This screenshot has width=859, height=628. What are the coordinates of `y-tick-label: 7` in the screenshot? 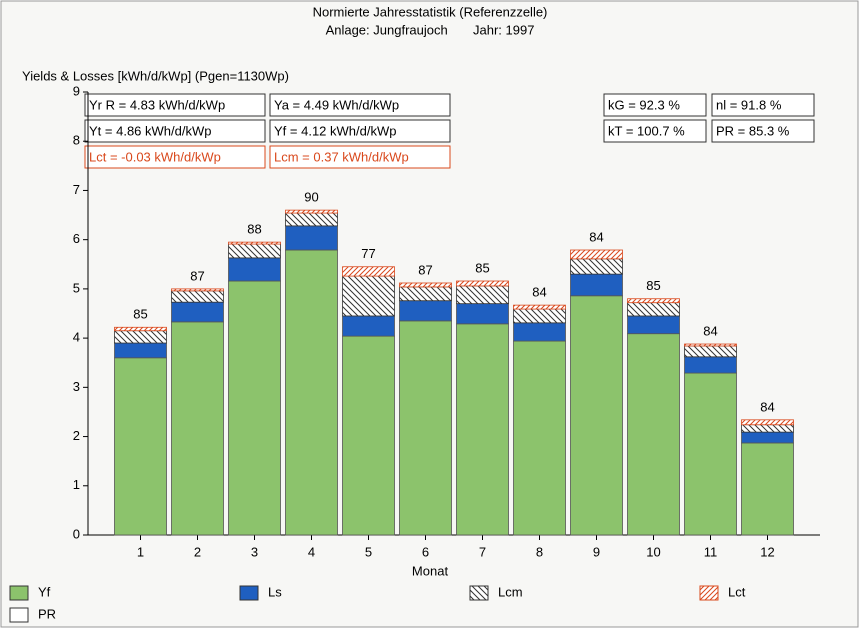 It's located at (76, 189).